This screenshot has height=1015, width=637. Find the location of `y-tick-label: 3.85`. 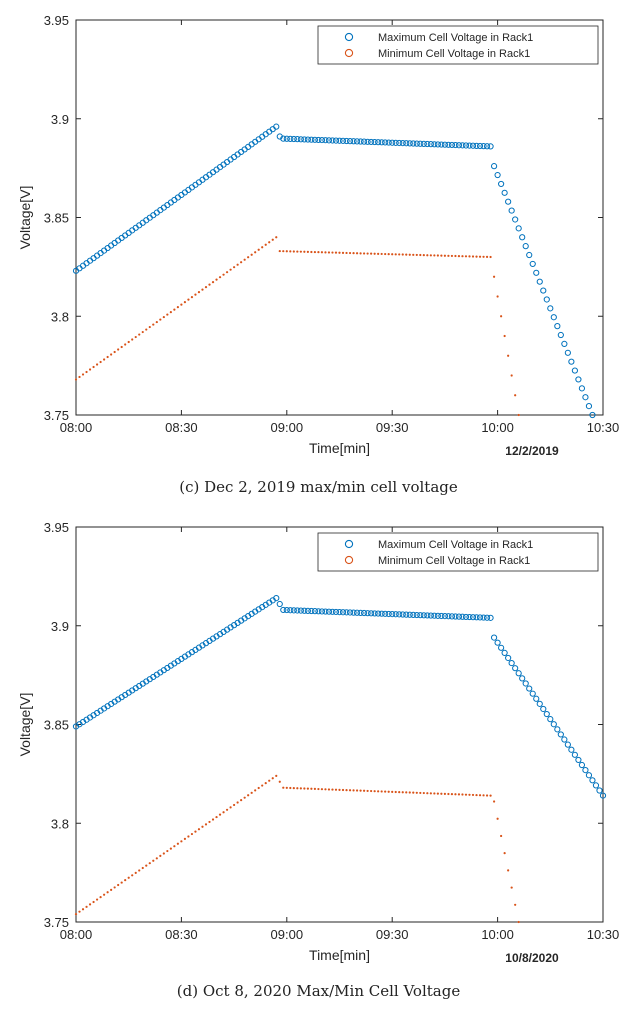

y-tick-label: 3.85 is located at coordinates (56, 218).